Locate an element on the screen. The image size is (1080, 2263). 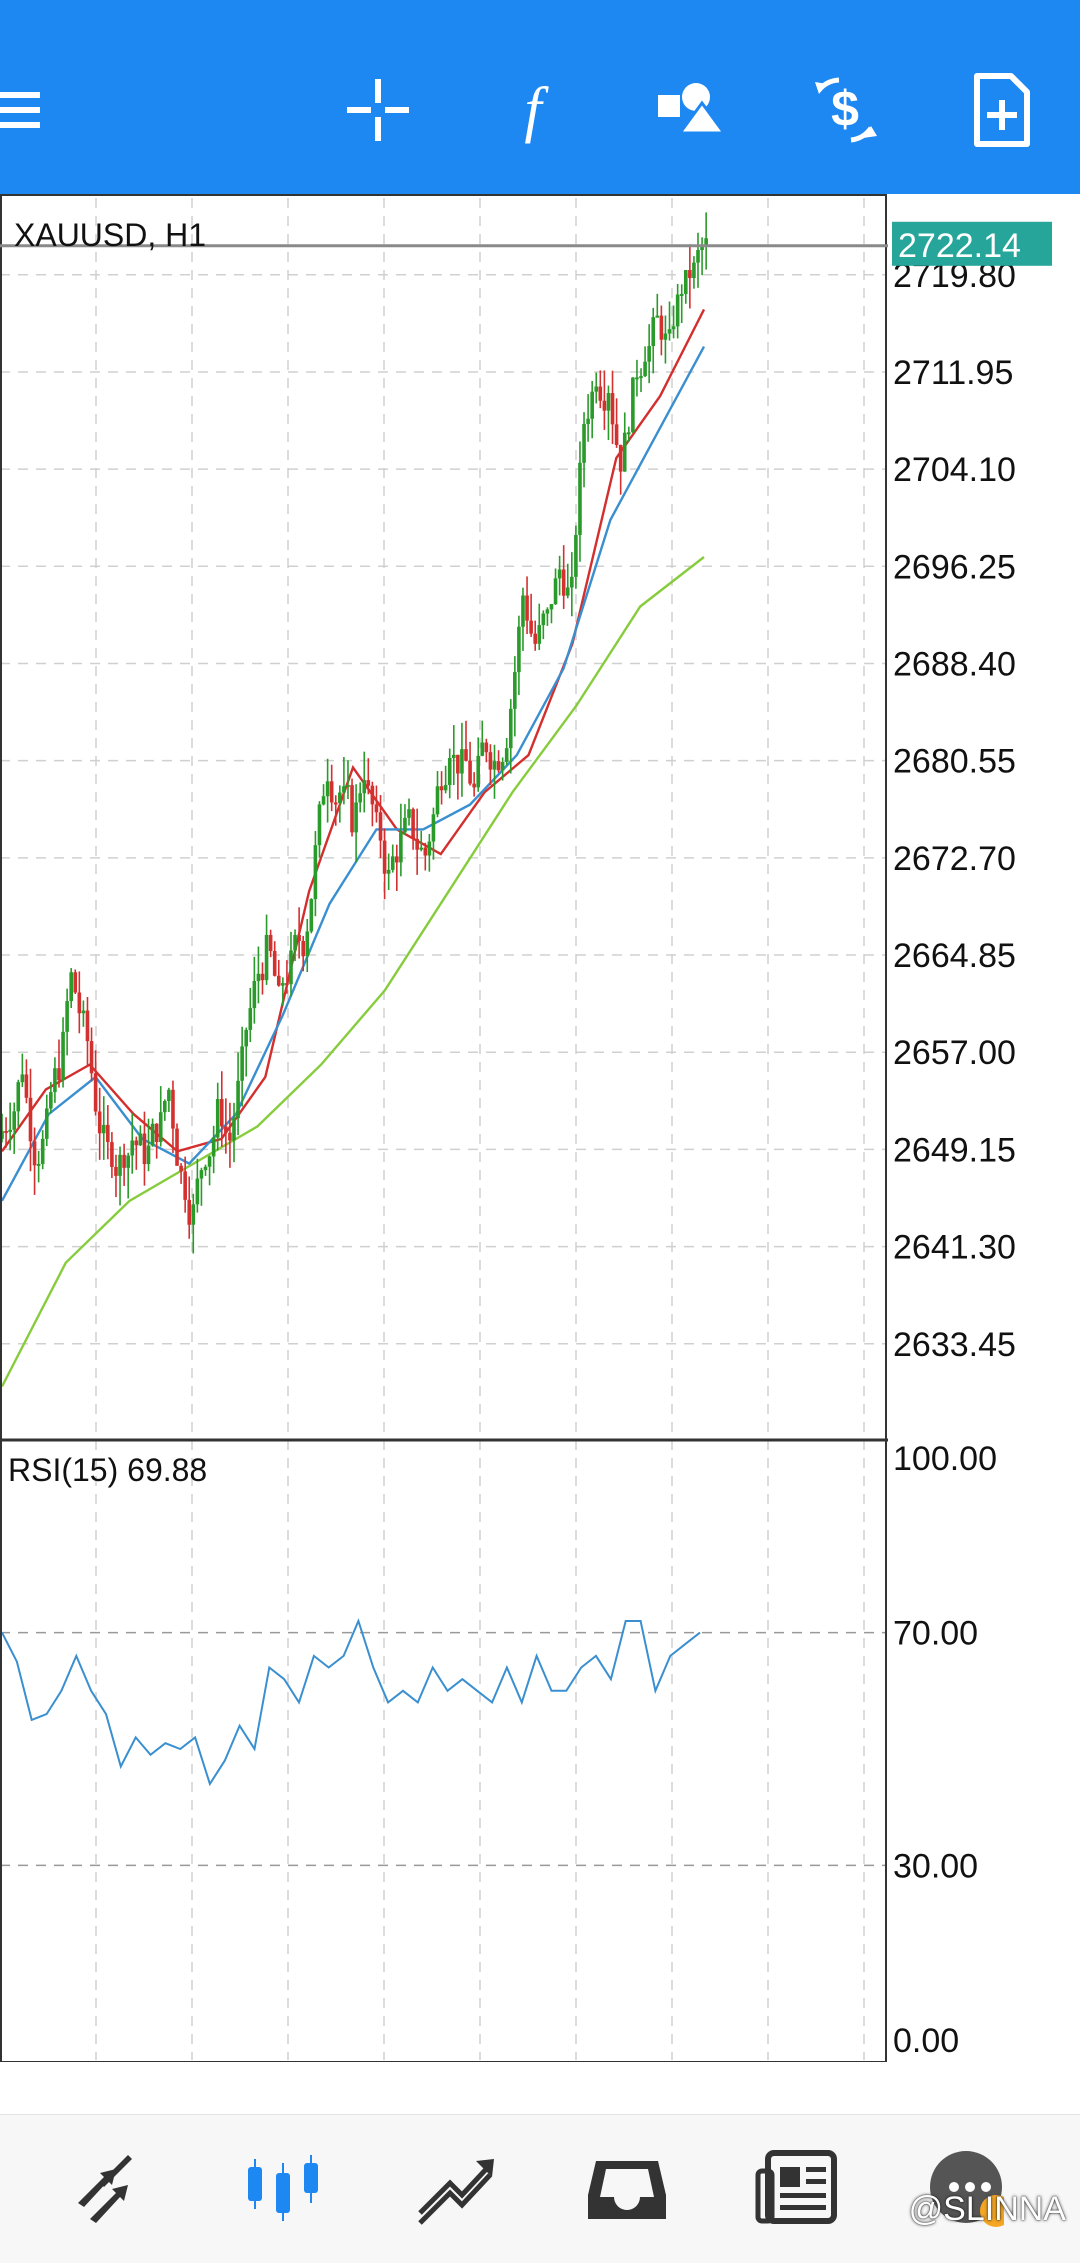
price-tick-label: 2657.00 is located at coordinates (954, 1053).